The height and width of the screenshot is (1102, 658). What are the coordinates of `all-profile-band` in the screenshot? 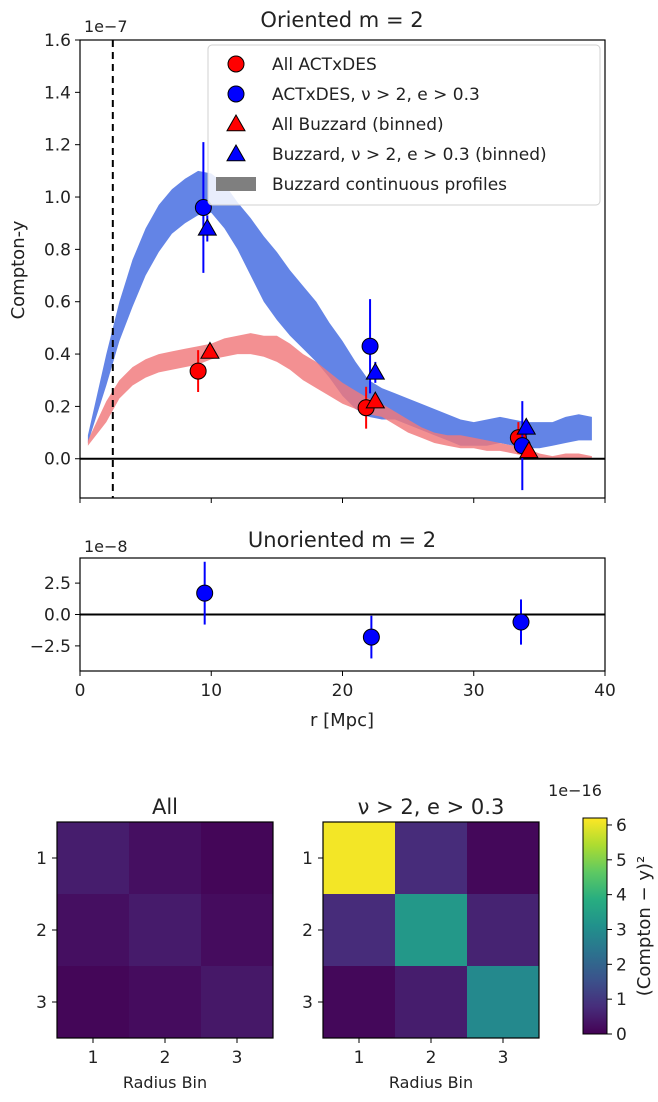 It's located at (339, 396).